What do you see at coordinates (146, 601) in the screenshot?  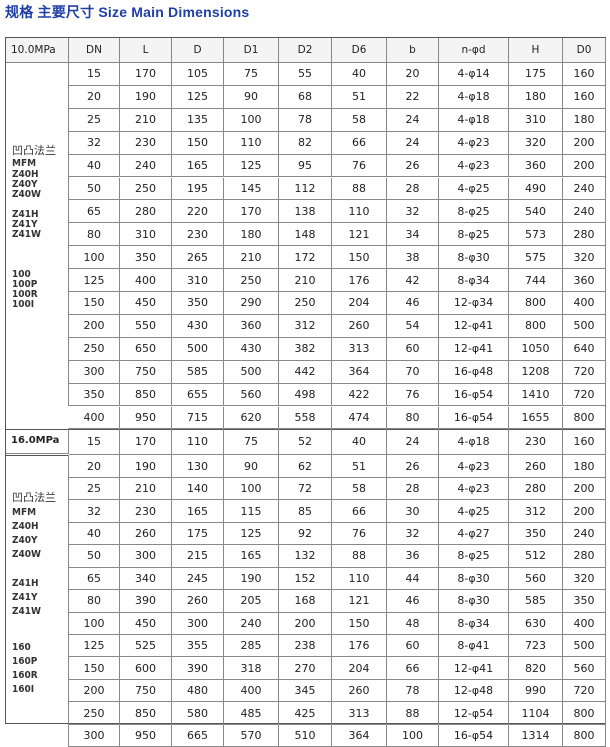 I see `table-cell: 390` at bounding box center [146, 601].